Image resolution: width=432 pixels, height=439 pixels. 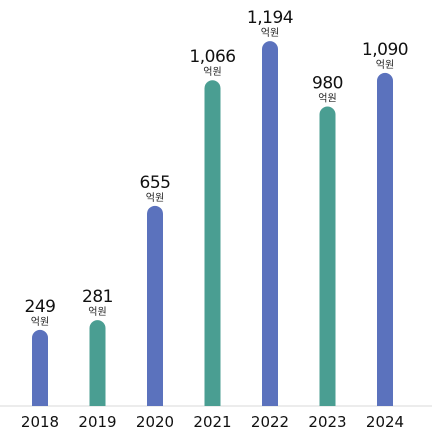 What do you see at coordinates (97, 363) in the screenshot?
I see `bar-2019` at bounding box center [97, 363].